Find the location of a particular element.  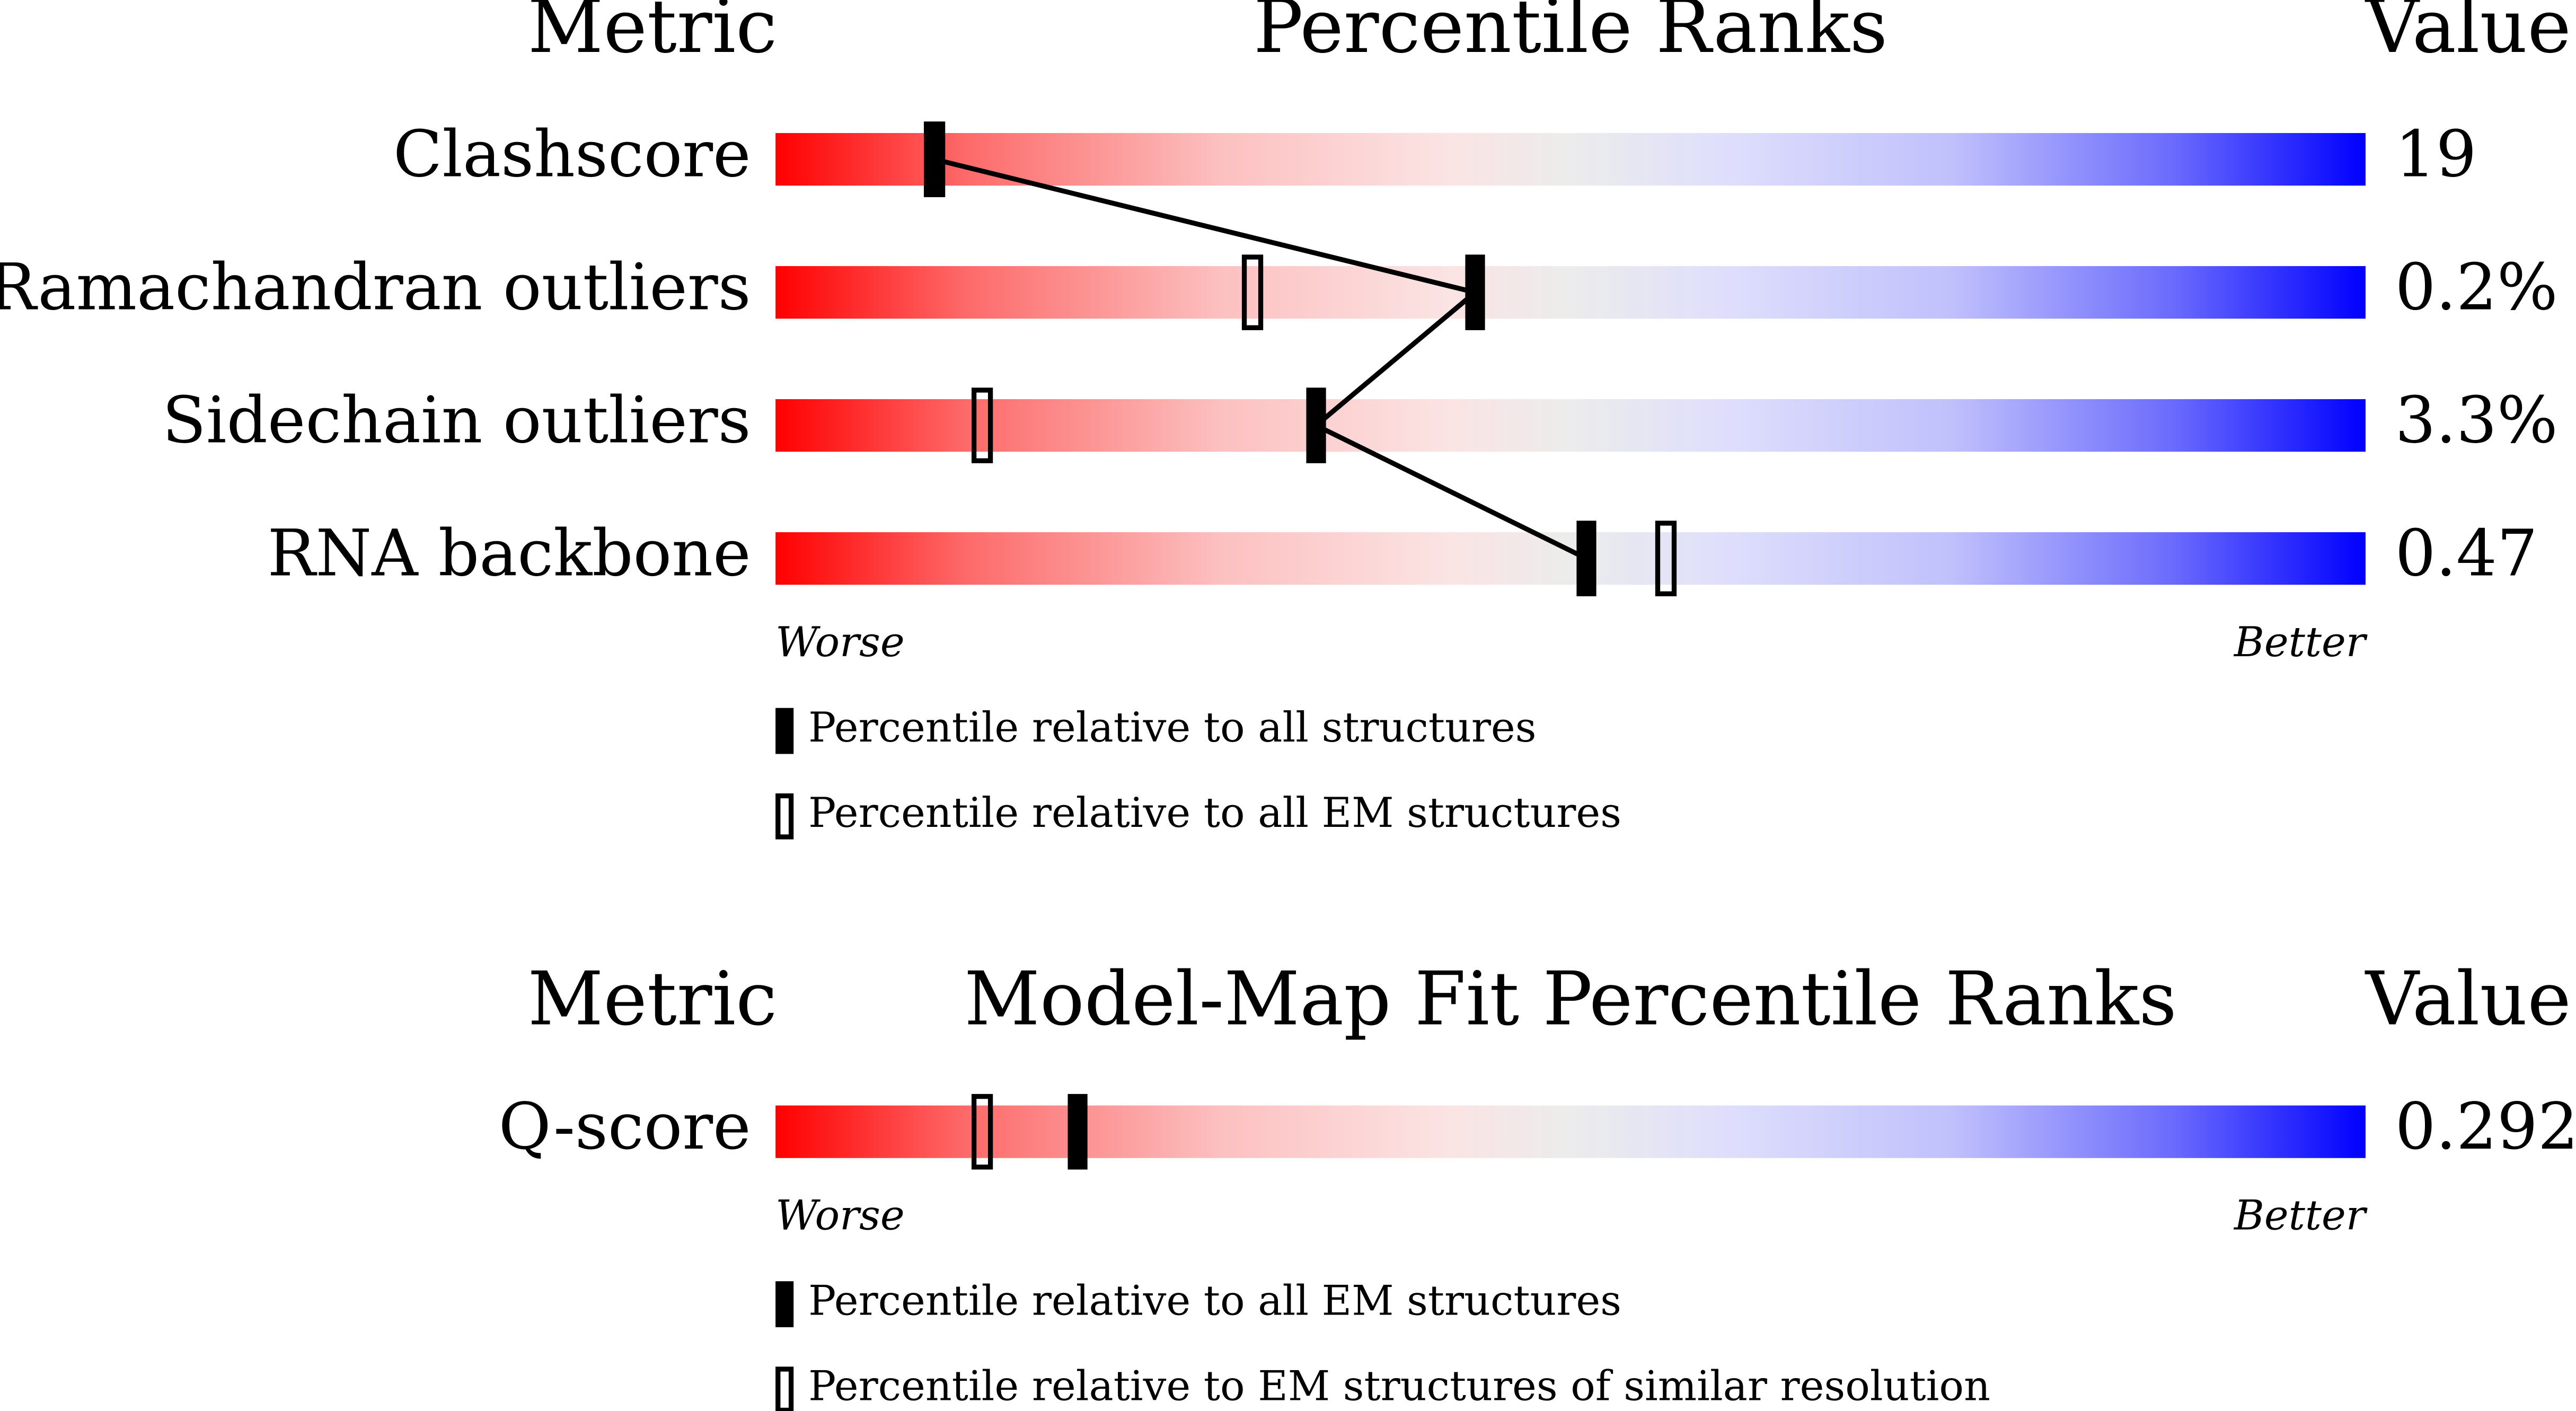

metric-value: 0.2% is located at coordinates (2476, 287).